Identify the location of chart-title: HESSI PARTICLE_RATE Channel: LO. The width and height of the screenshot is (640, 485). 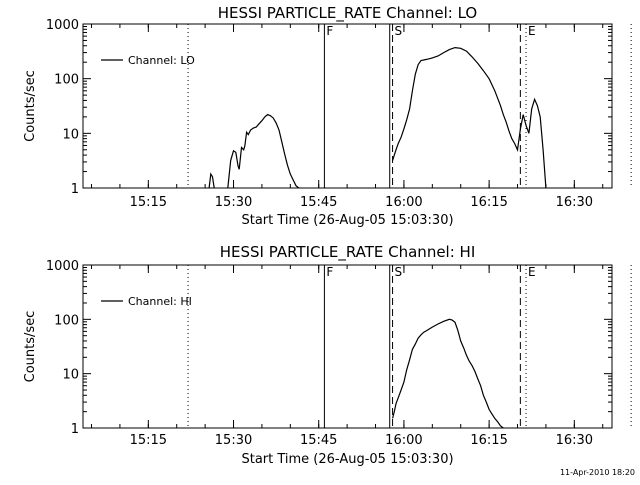
(347, 13).